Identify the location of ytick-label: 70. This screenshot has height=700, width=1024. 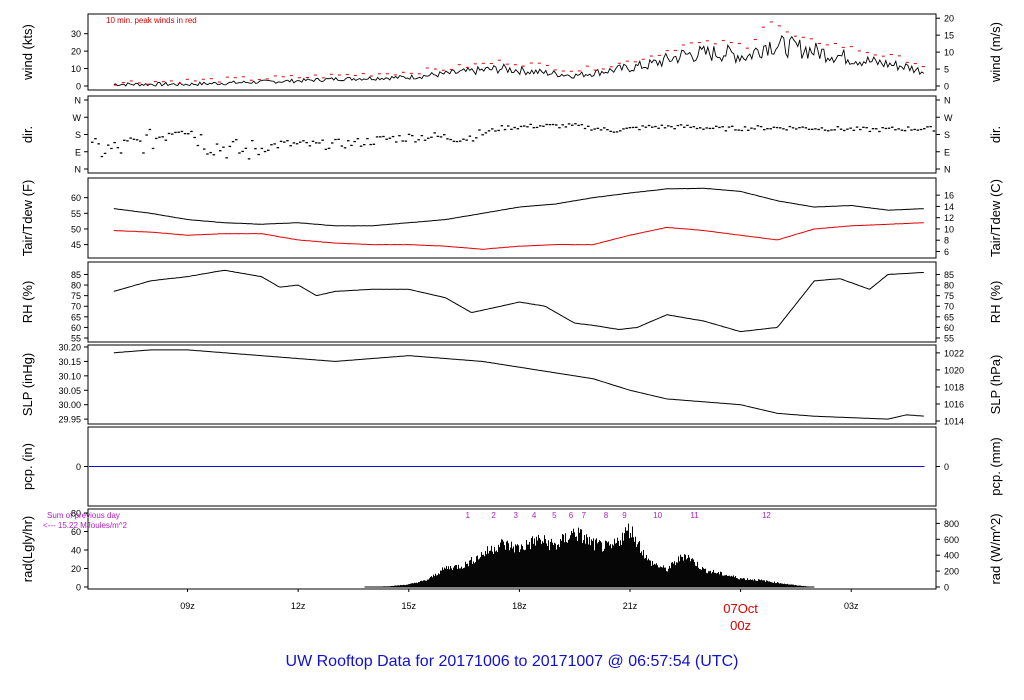
(76, 307).